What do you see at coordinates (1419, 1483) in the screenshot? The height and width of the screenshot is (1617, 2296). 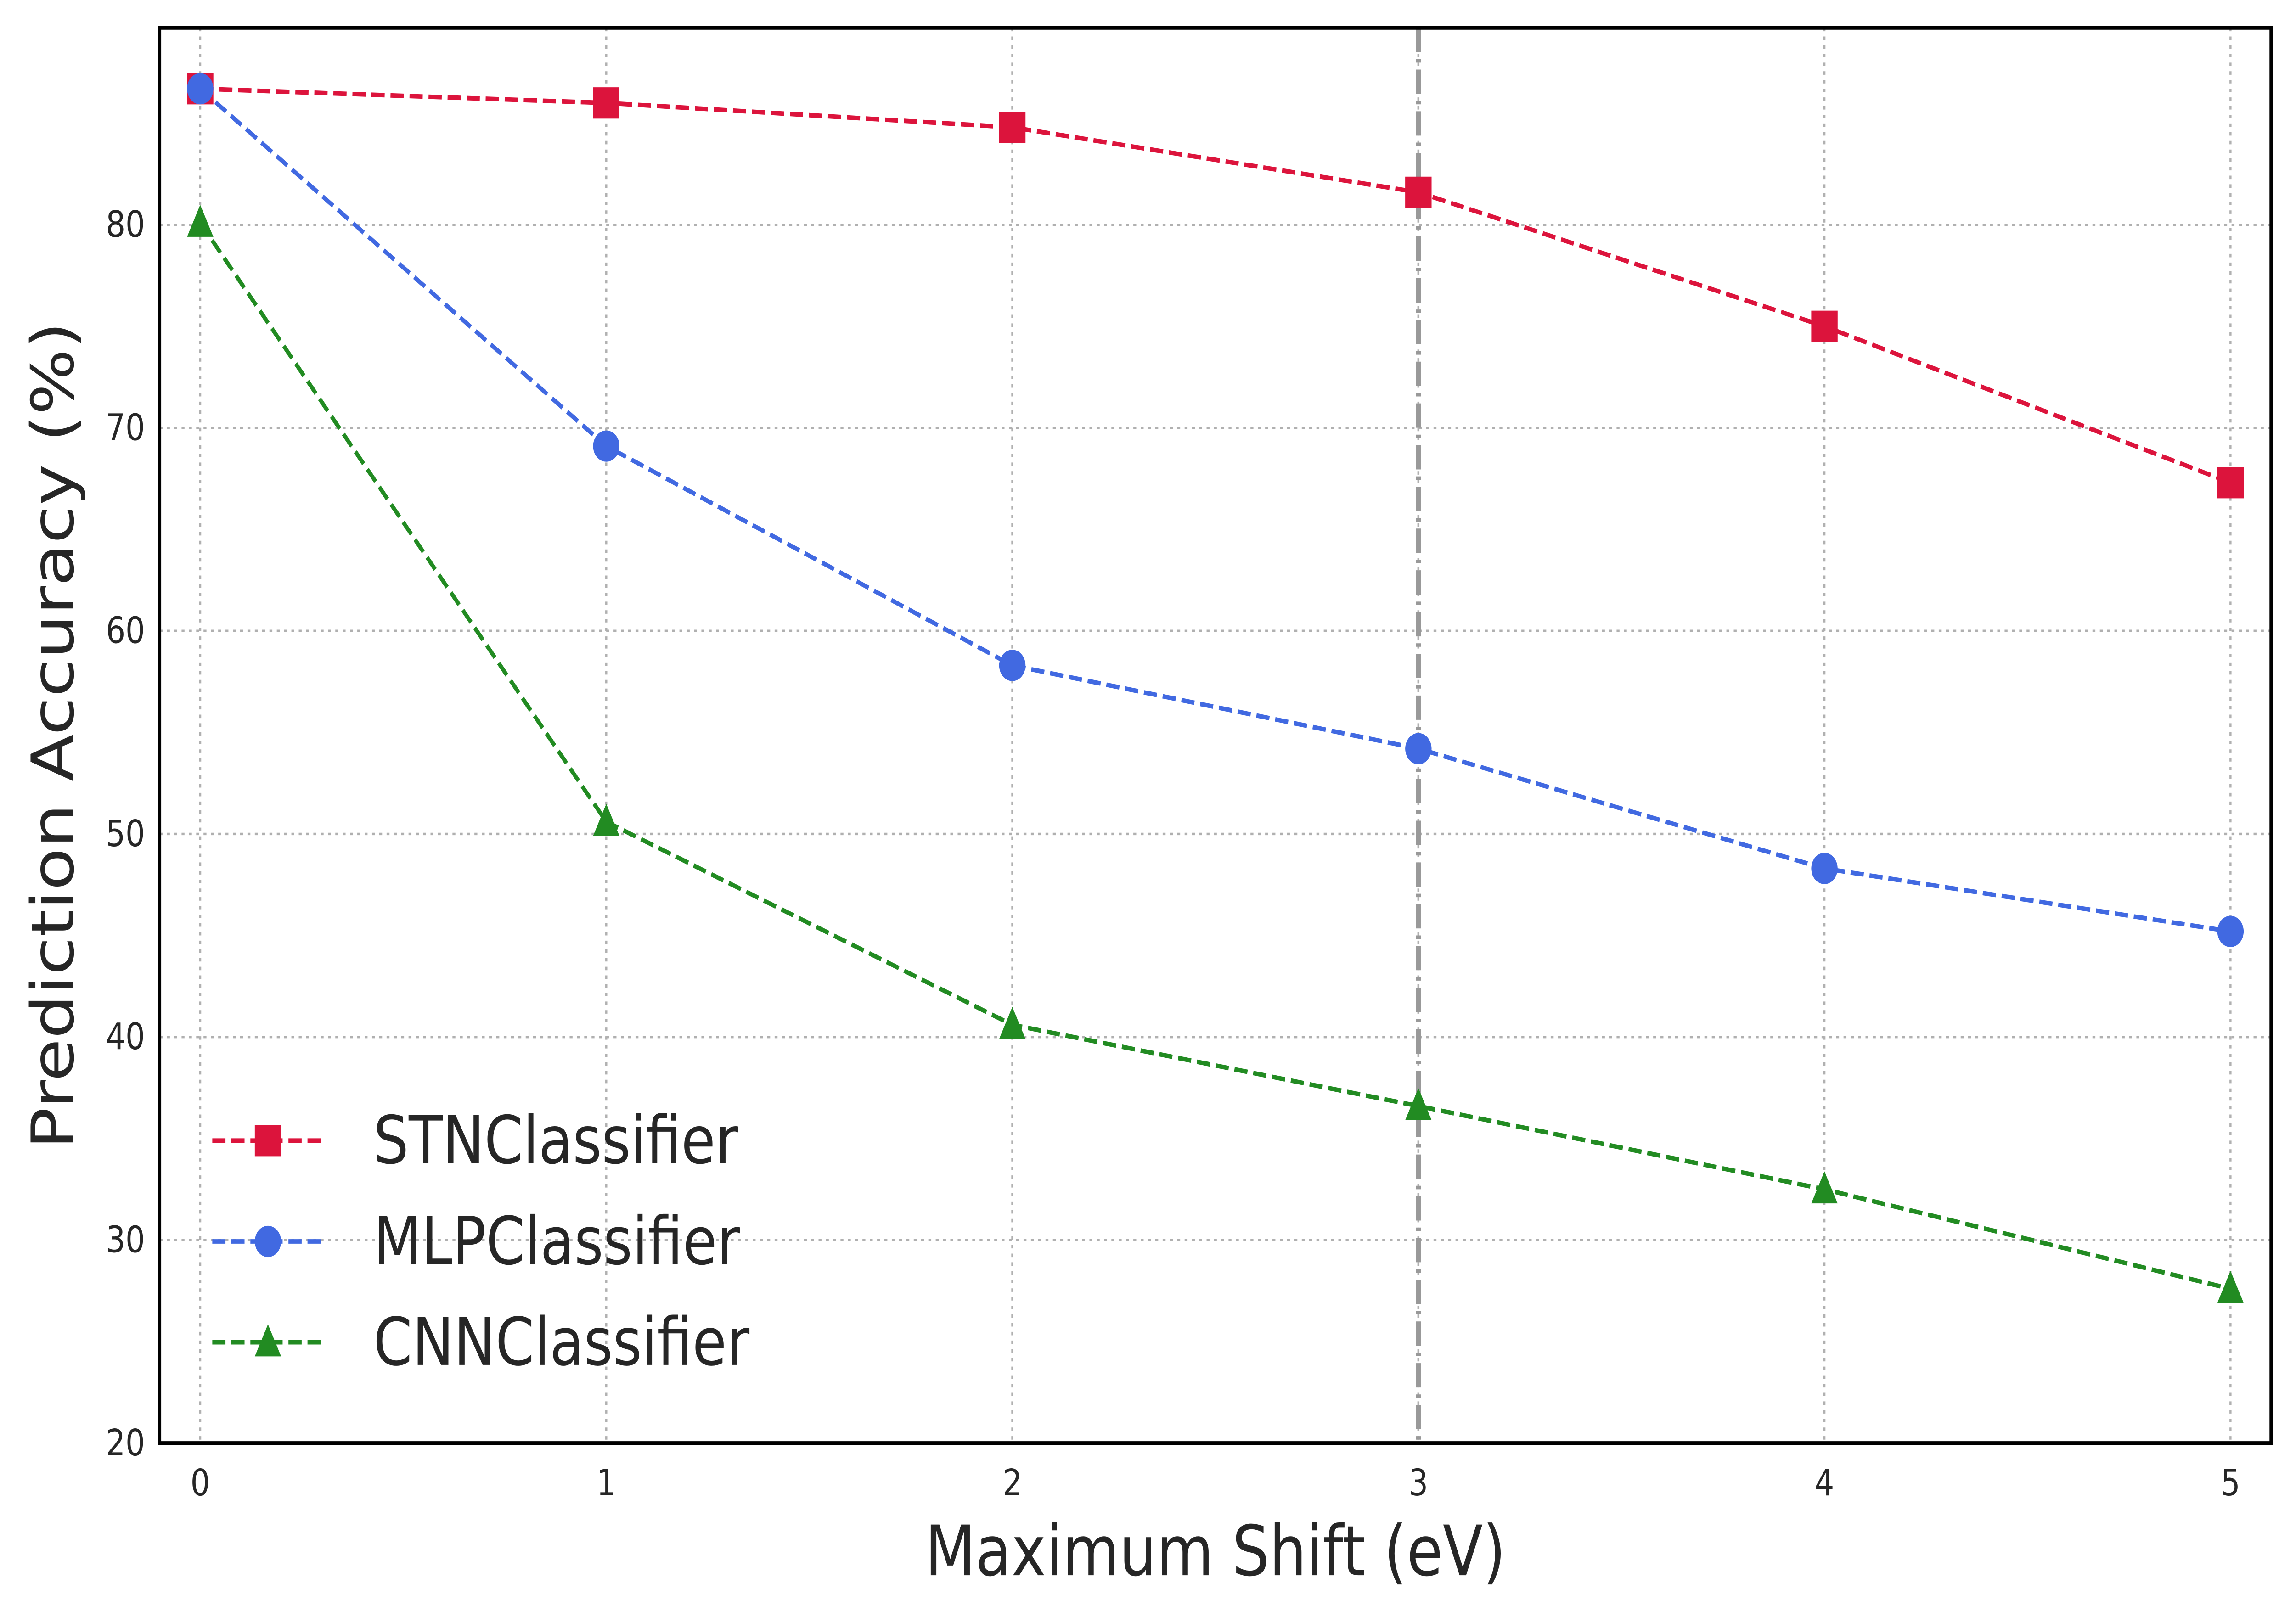 I see `x-tick-label: 3` at bounding box center [1419, 1483].